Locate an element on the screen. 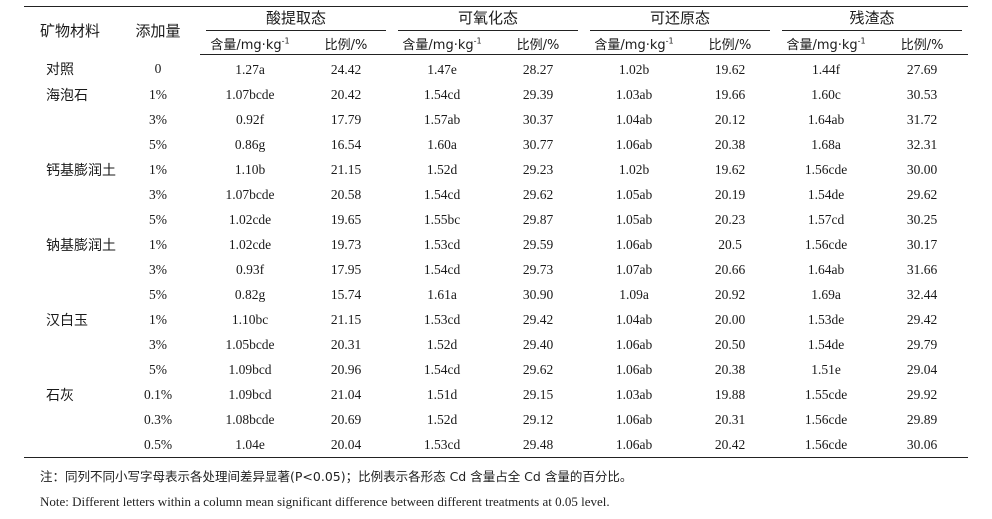 This screenshot has width=992, height=519. group-label: 可还原态 is located at coordinates (680, 19).